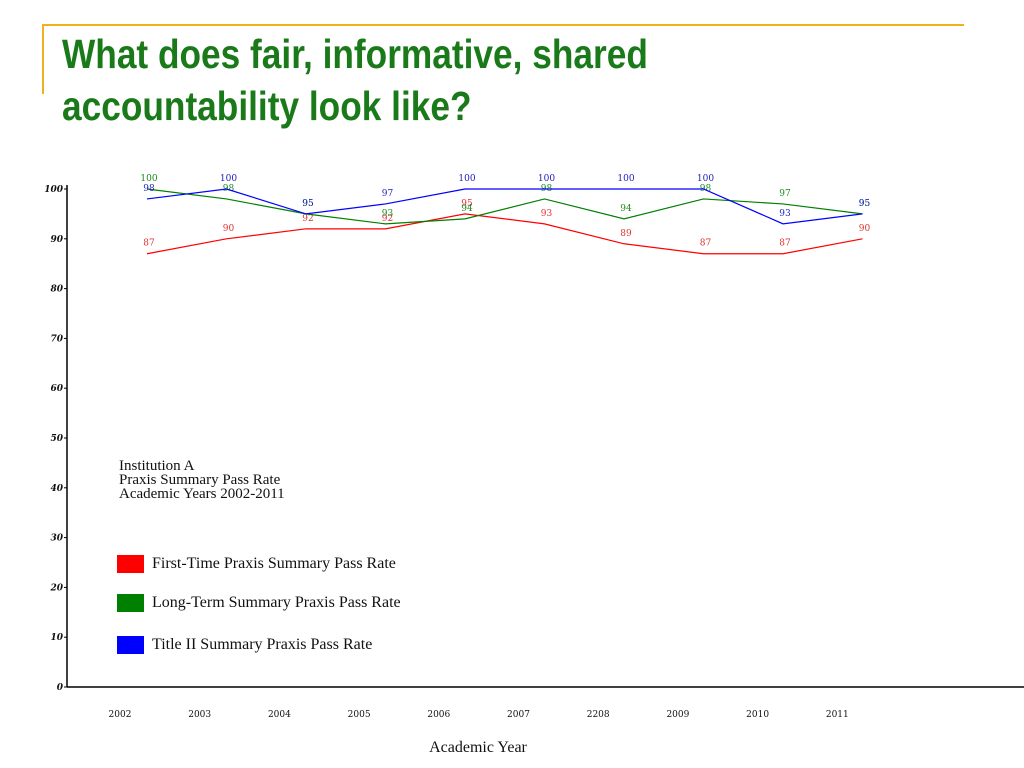  Describe the element at coordinates (56, 290) in the screenshot. I see `y-tick-label: 80` at that location.